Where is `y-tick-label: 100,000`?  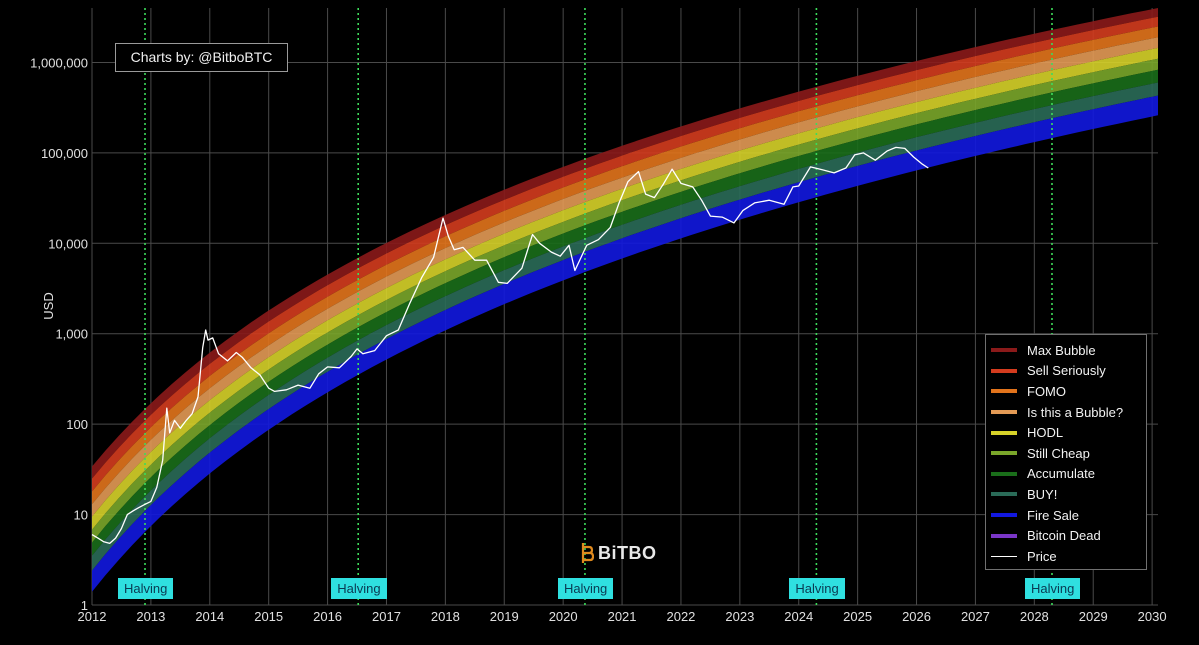
y-tick-label: 100,000 is located at coordinates (64, 153).